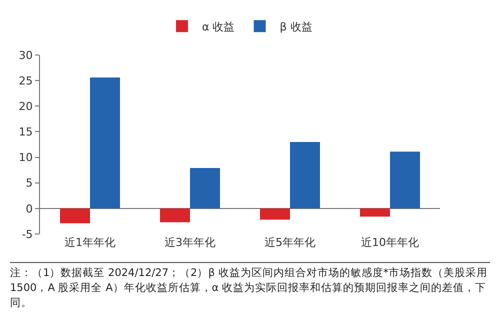 This screenshot has height=331, width=500. I want to click on legend-label: α 收益, so click(218, 27).